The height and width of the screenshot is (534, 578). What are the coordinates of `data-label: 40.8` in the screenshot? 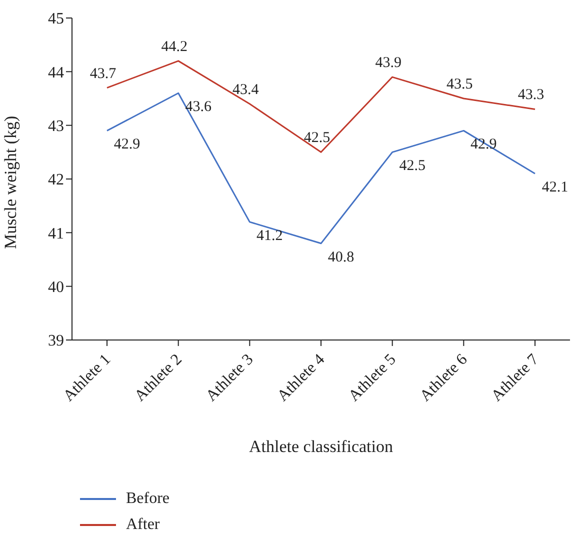 It's located at (341, 257).